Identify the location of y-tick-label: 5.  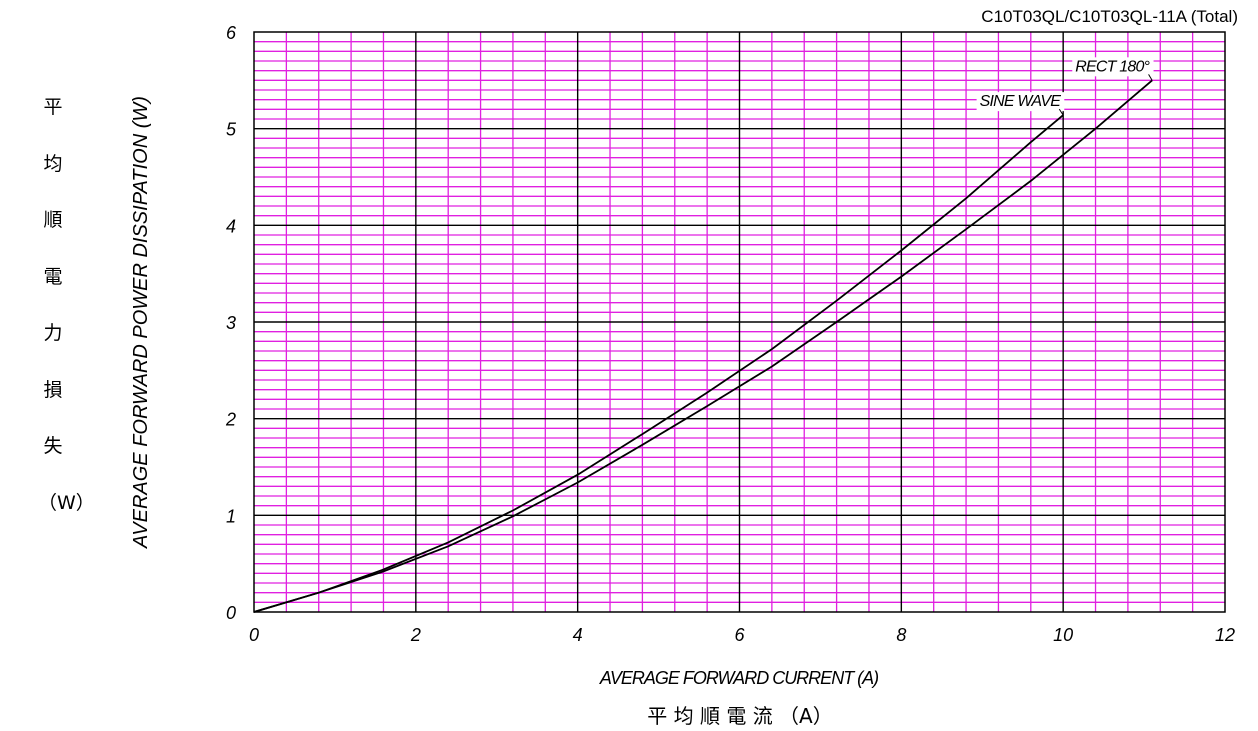
(231, 130).